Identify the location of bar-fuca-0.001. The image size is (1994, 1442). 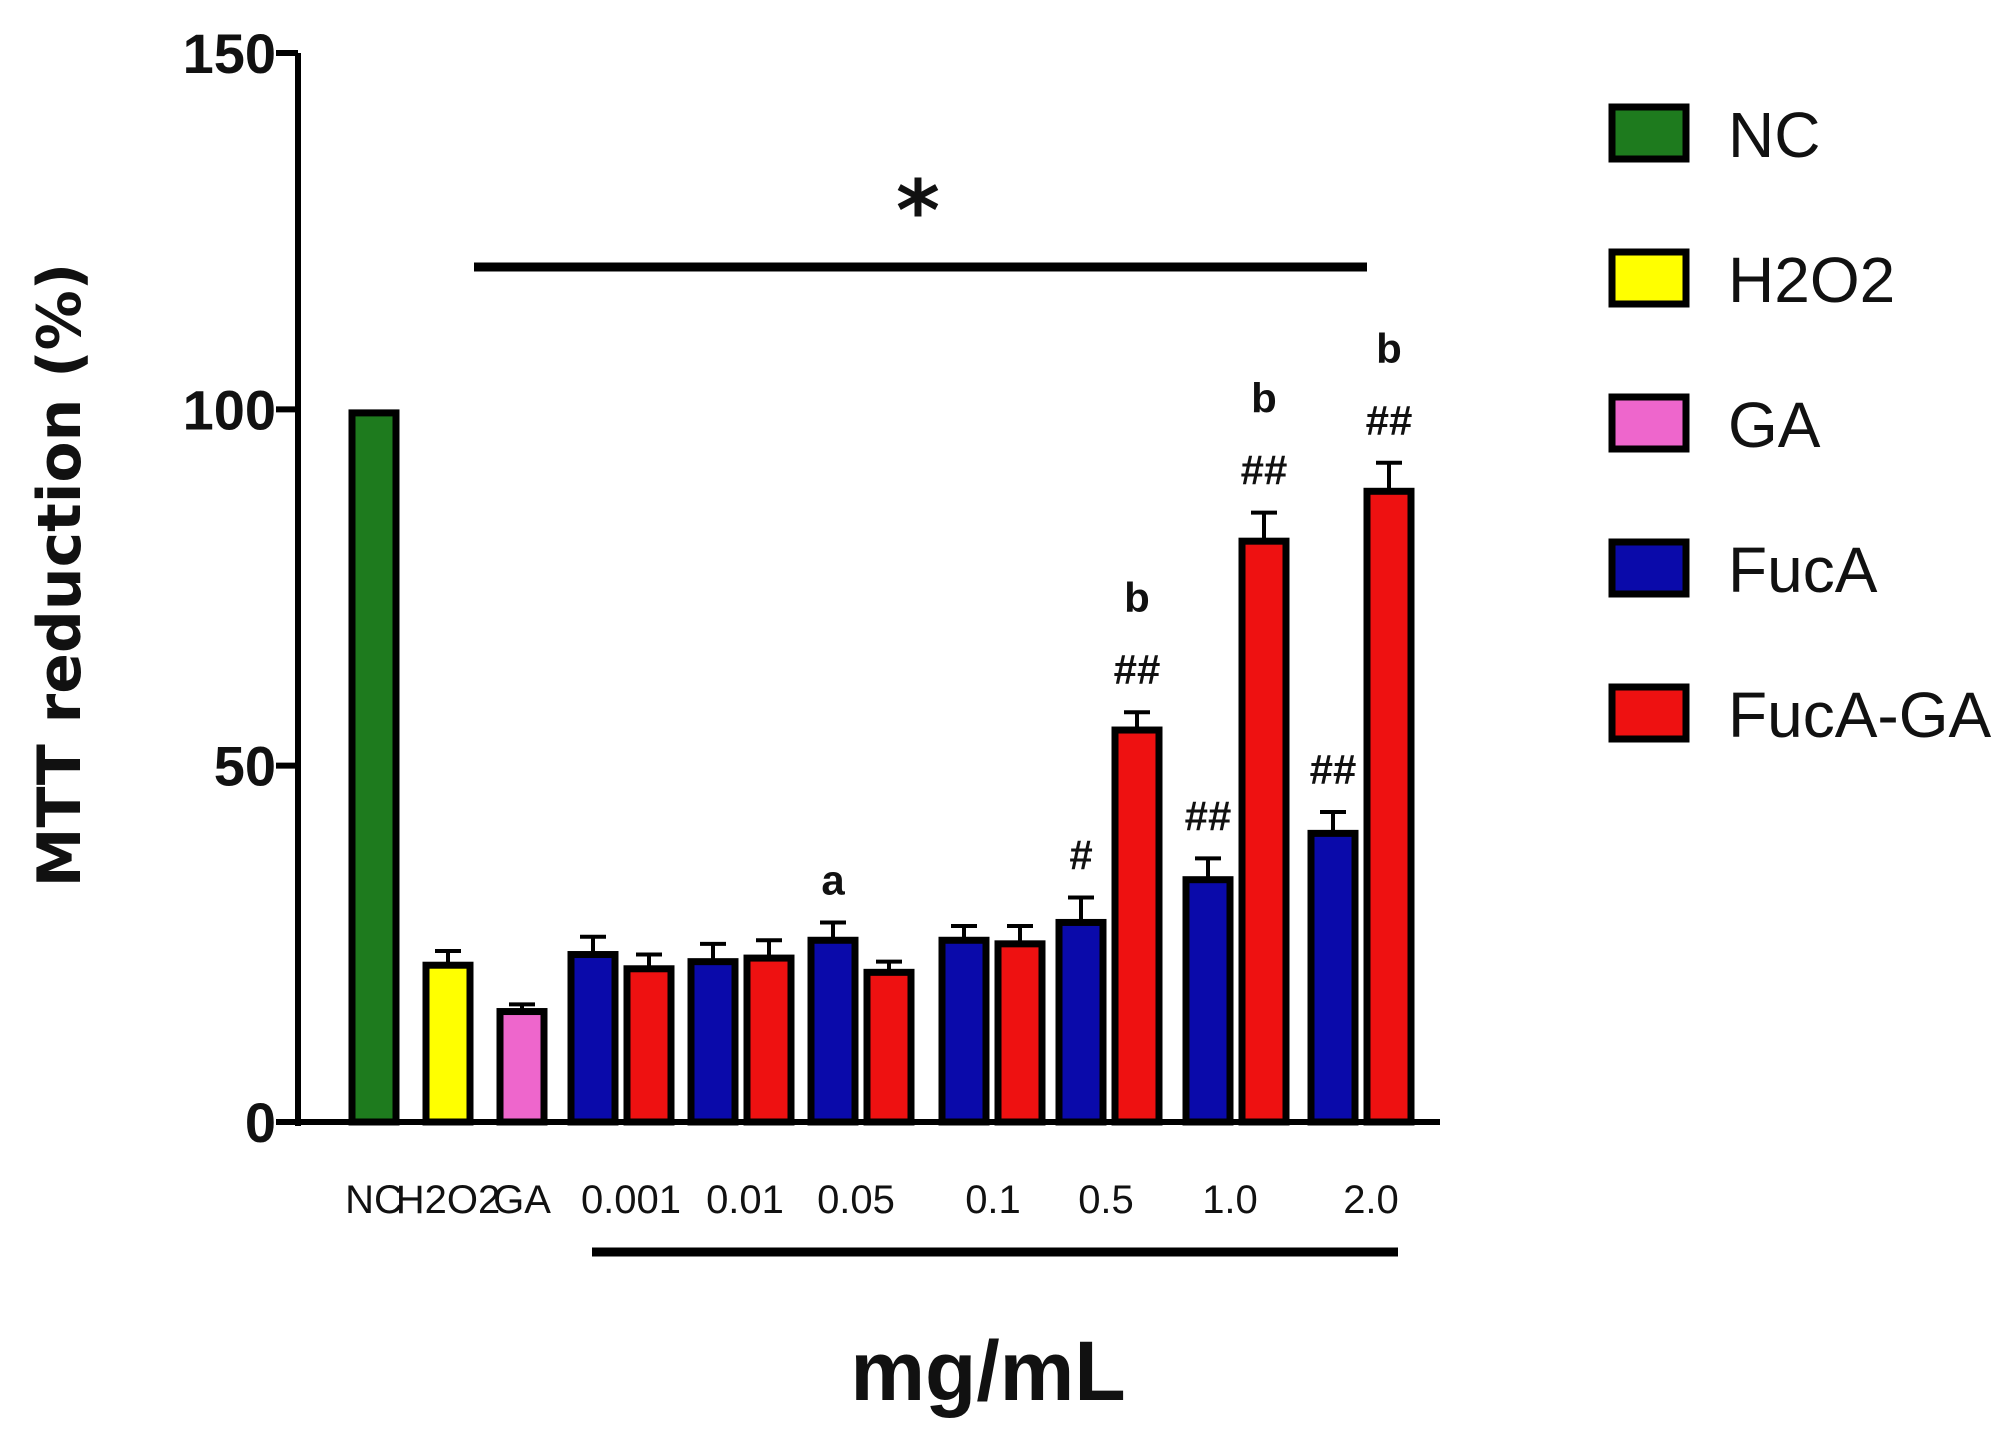
(593, 1038).